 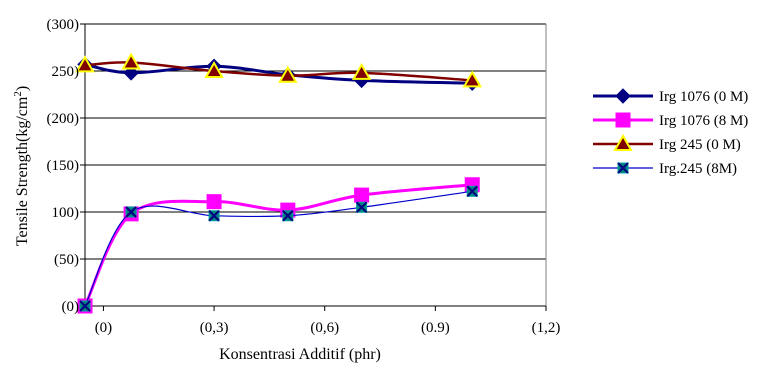 I want to click on y-tick-label-6: (300), so click(x=63, y=25).